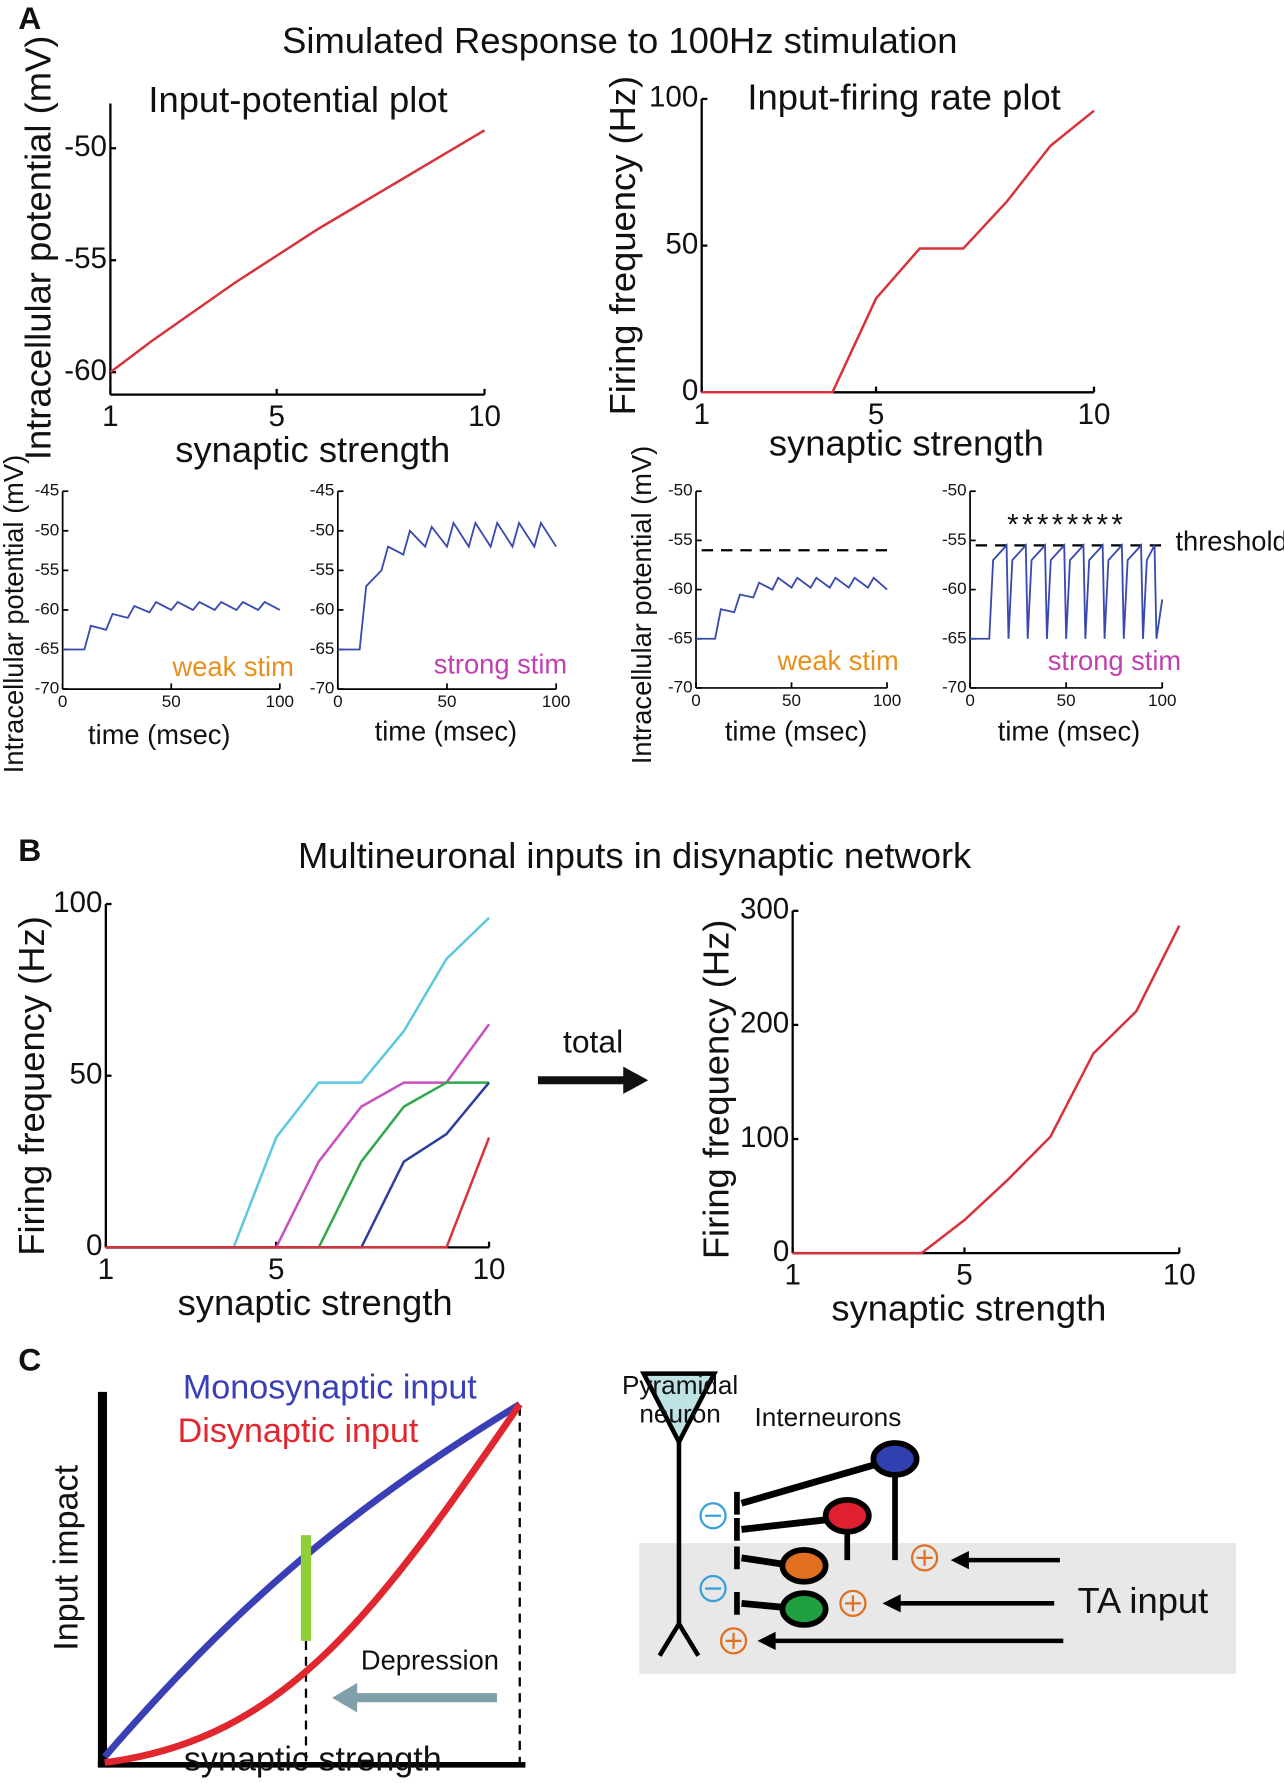 This screenshot has width=1284, height=1783. Describe the element at coordinates (713, 1552) in the screenshot. I see `inhibition-sign` at that location.